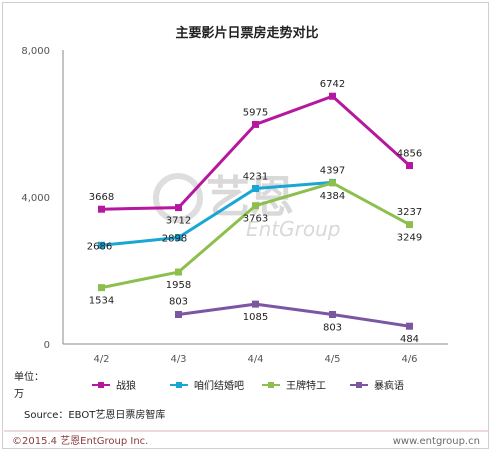 Image resolution: width=493 pixels, height=453 pixels. I want to click on legend-item: 暴疯语, so click(377, 385).